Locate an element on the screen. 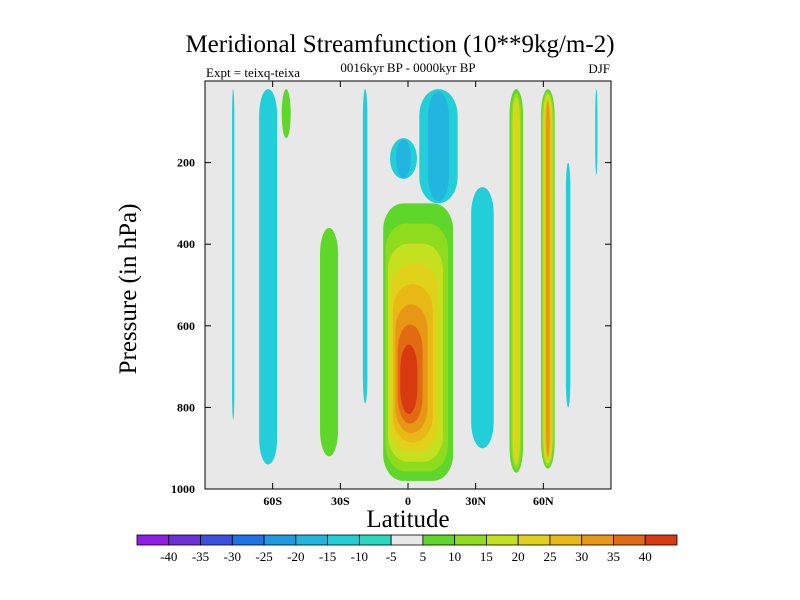 Image resolution: width=800 pixels, height=600 pixels. column-18s-level--10 is located at coordinates (365, 246).